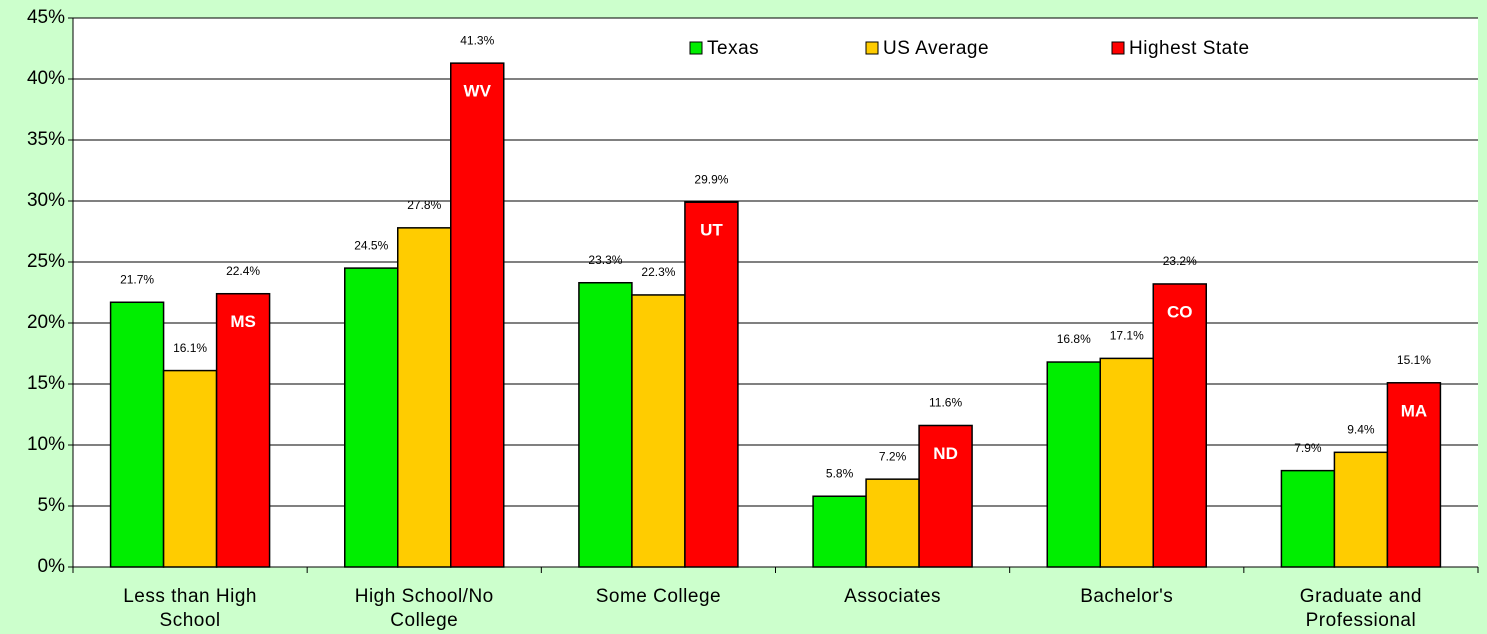 The width and height of the screenshot is (1487, 634). What do you see at coordinates (1074, 339) in the screenshot?
I see `value-label: 16.8%` at bounding box center [1074, 339].